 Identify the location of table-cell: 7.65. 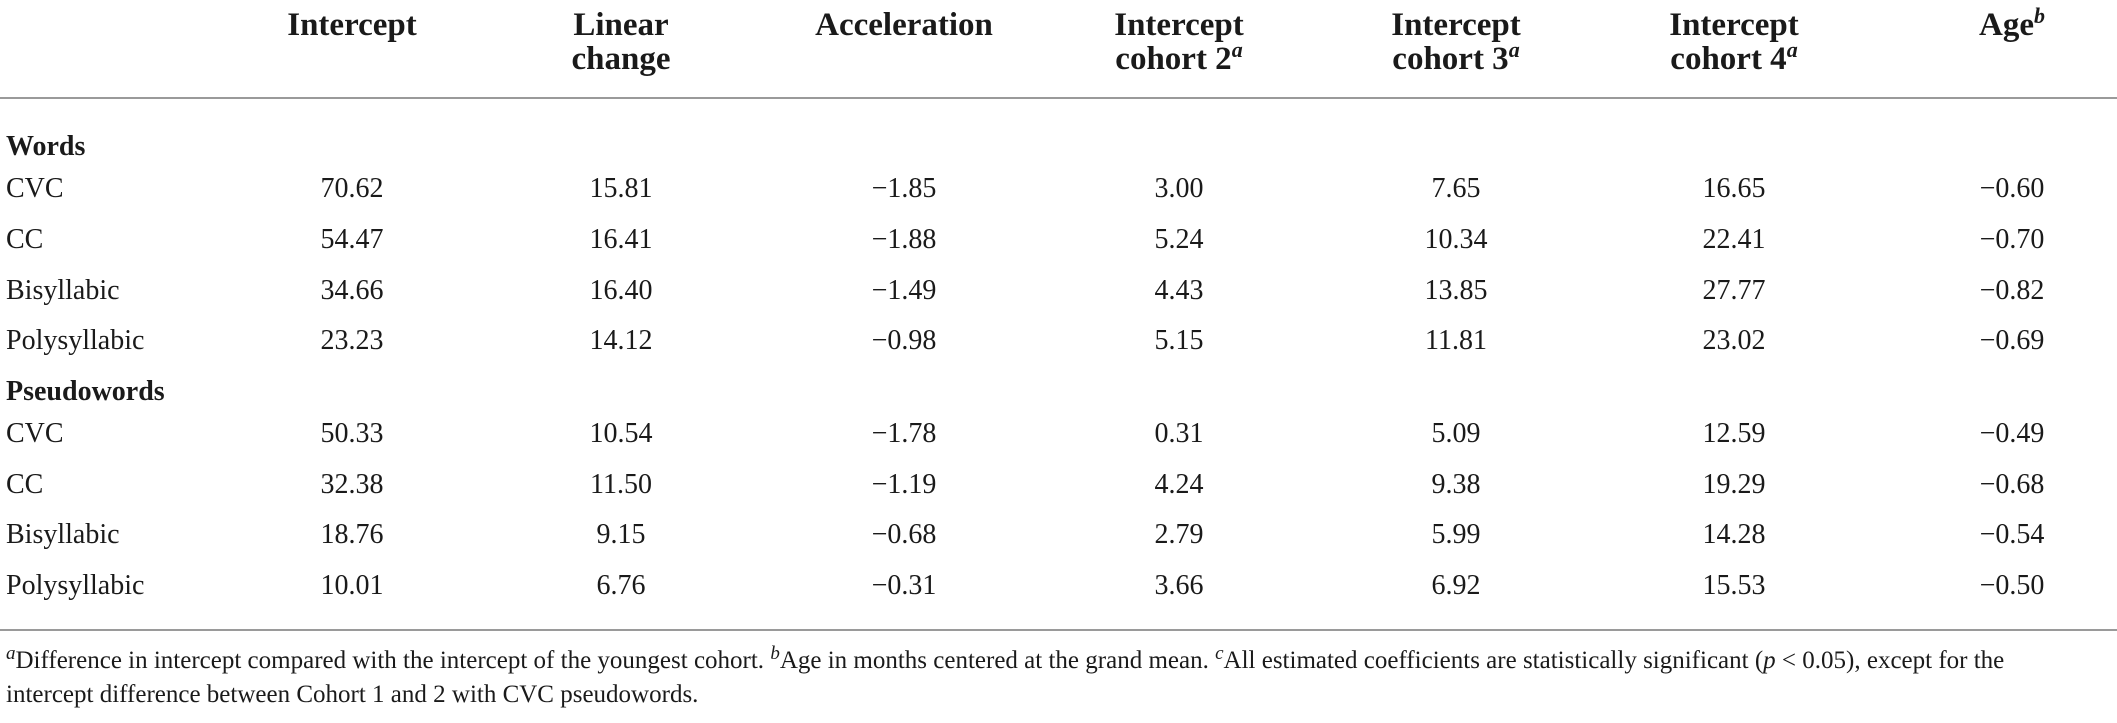
(1456, 188).